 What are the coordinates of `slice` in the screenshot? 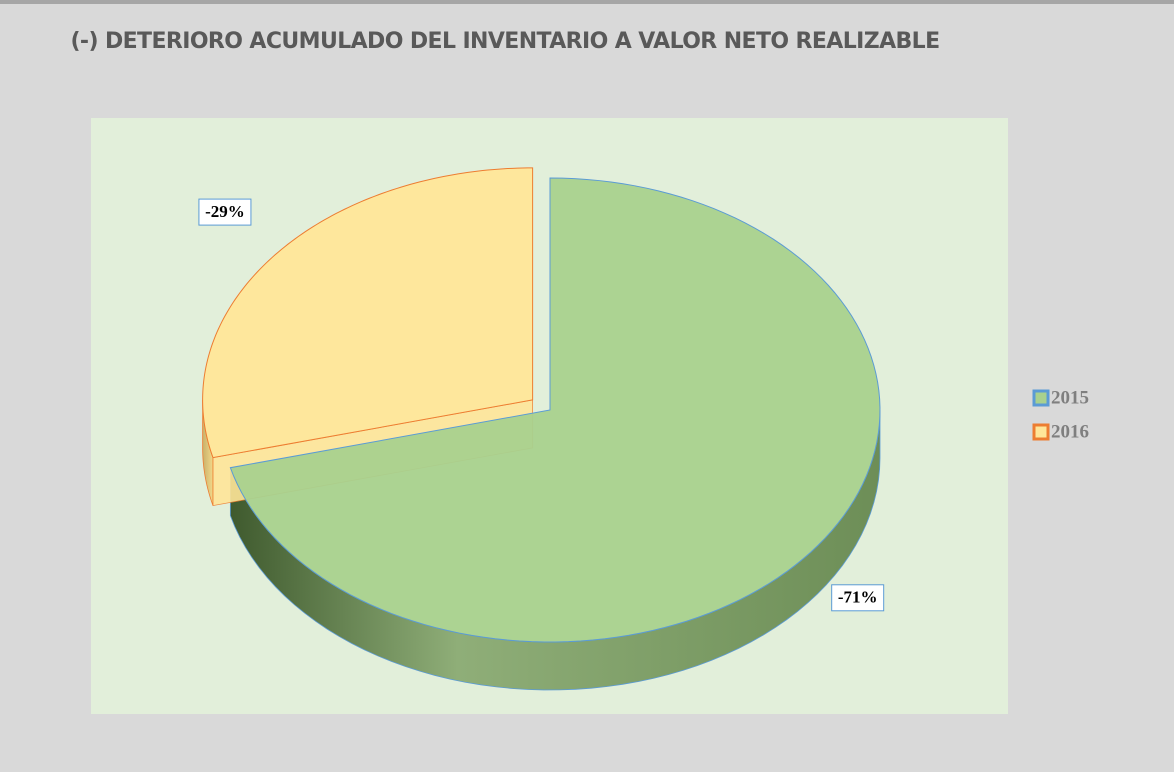 It's located at (368, 313).